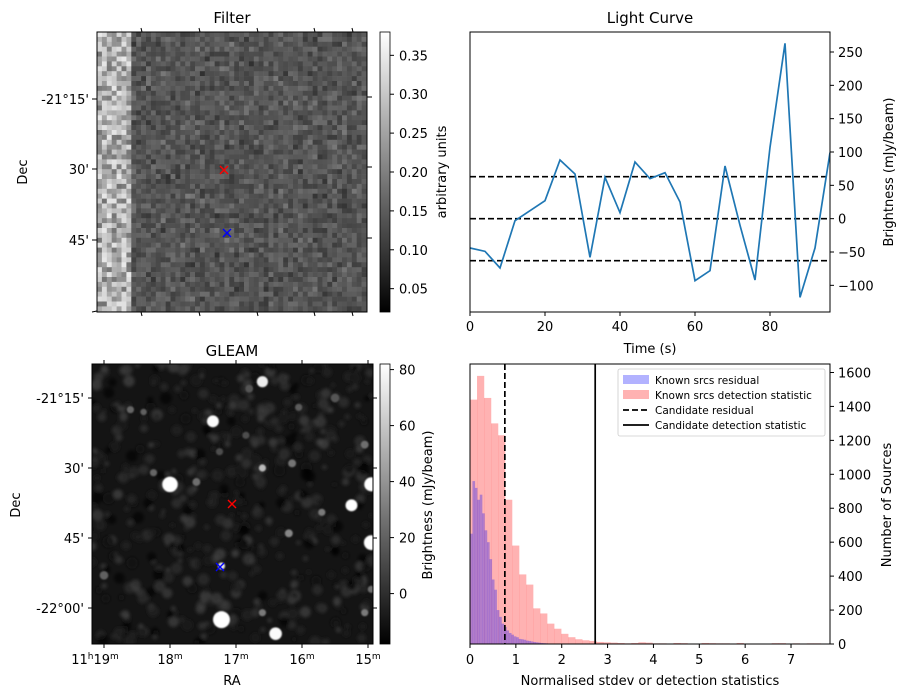 This screenshot has height=699, width=907. I want to click on light-curve-y-tick-label: 100, so click(850, 153).